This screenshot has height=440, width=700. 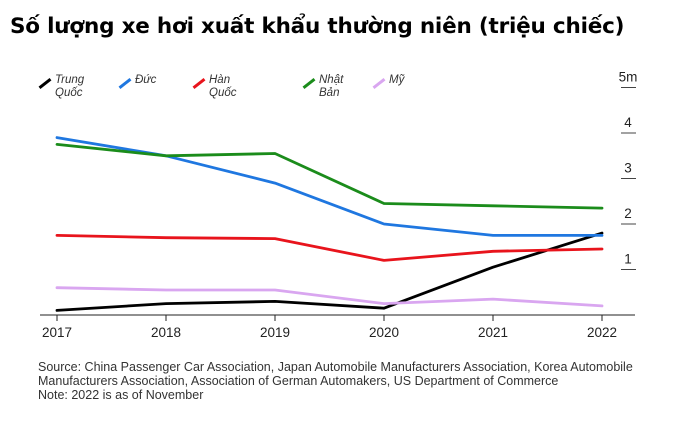 What do you see at coordinates (628, 122) in the screenshot?
I see `y-tick-label-4: 4` at bounding box center [628, 122].